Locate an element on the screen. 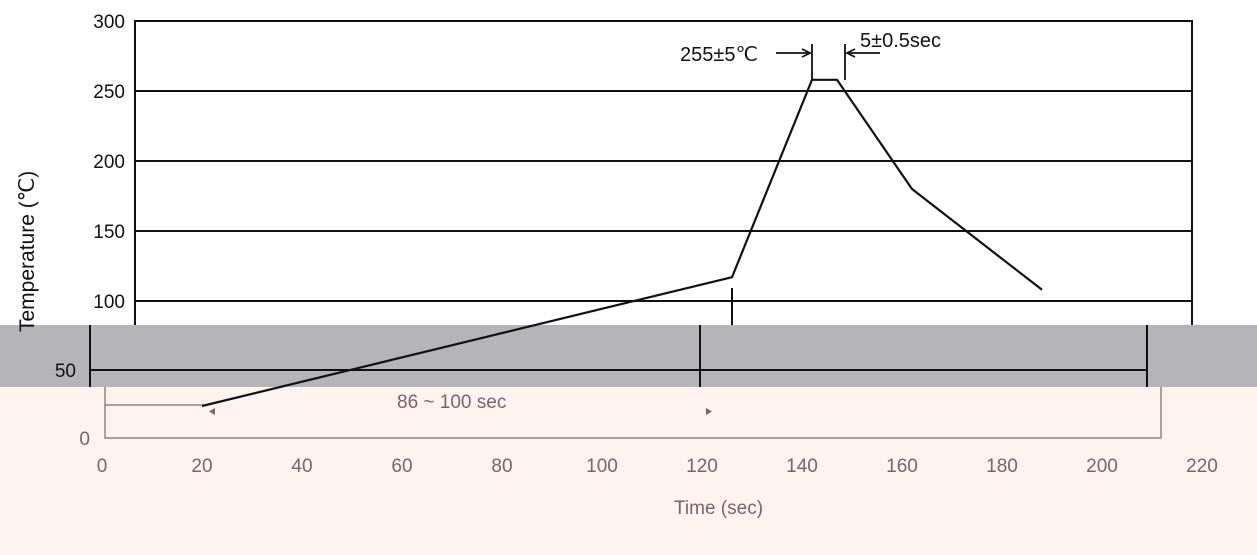 The width and height of the screenshot is (1257, 555). preheat-annotation: 86 ~ 100 sec is located at coordinates (460, 403).